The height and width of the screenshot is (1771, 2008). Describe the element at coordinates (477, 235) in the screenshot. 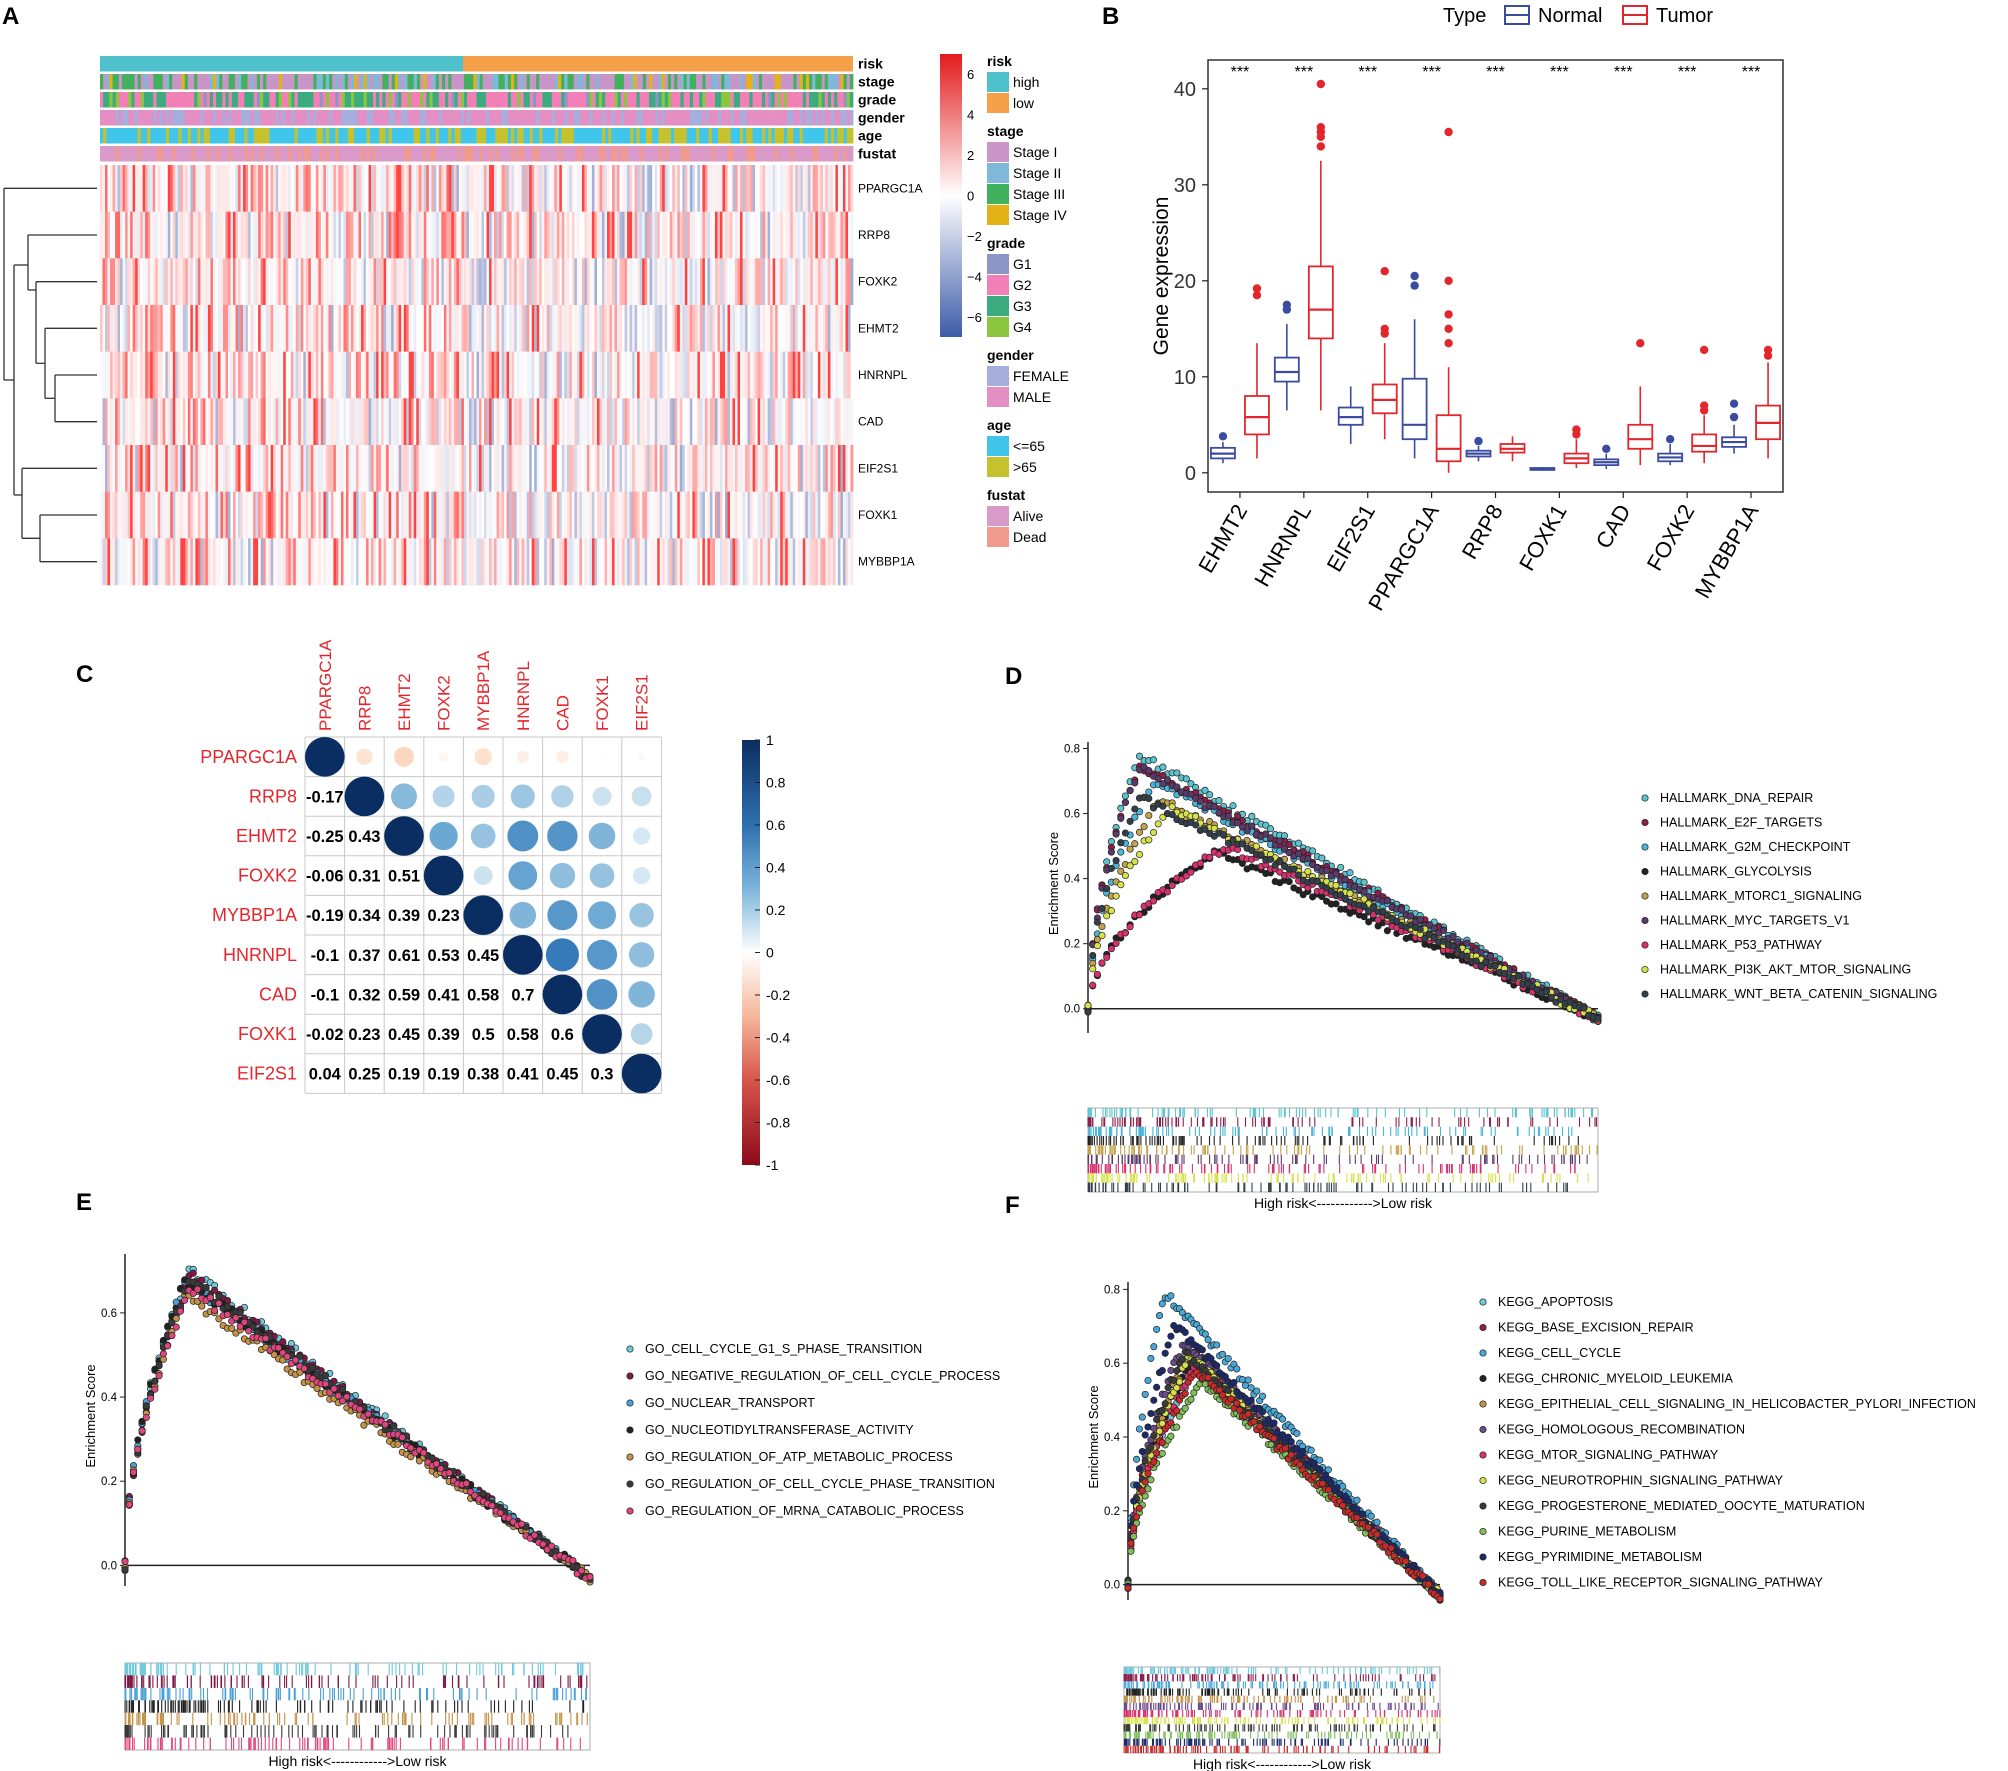

I see `heatmap-row-RRP8` at that location.